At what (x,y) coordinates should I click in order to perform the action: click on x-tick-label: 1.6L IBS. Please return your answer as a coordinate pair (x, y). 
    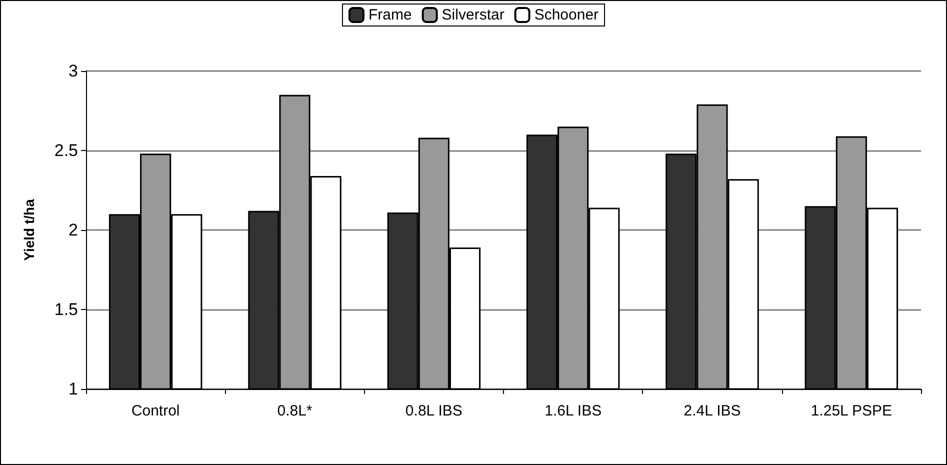
    Looking at the image, I should click on (573, 411).